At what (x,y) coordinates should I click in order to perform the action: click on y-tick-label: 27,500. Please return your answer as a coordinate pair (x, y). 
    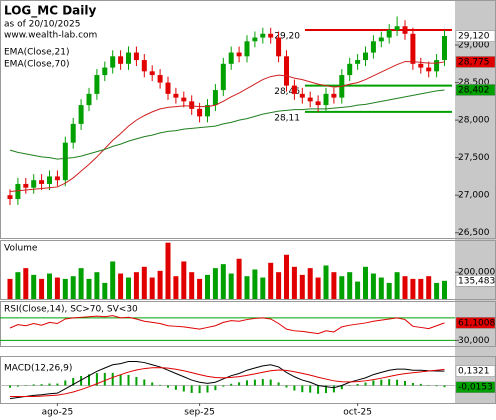
    Looking at the image, I should click on (474, 158).